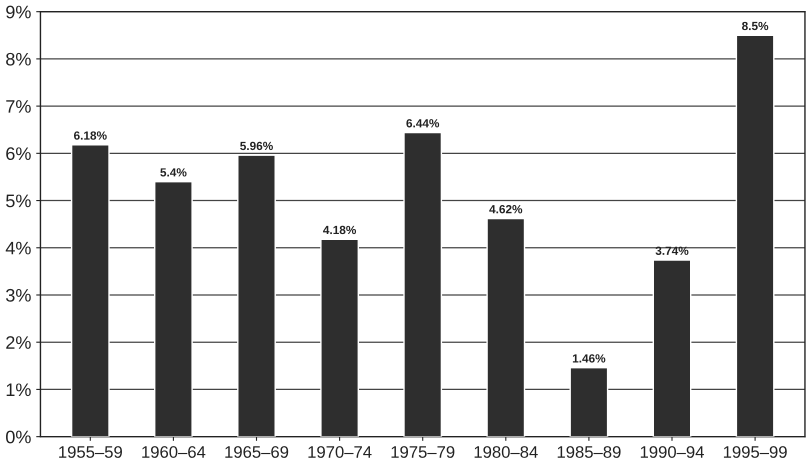  What do you see at coordinates (18, 106) in the screenshot?
I see `y-tick-label: 7%` at bounding box center [18, 106].